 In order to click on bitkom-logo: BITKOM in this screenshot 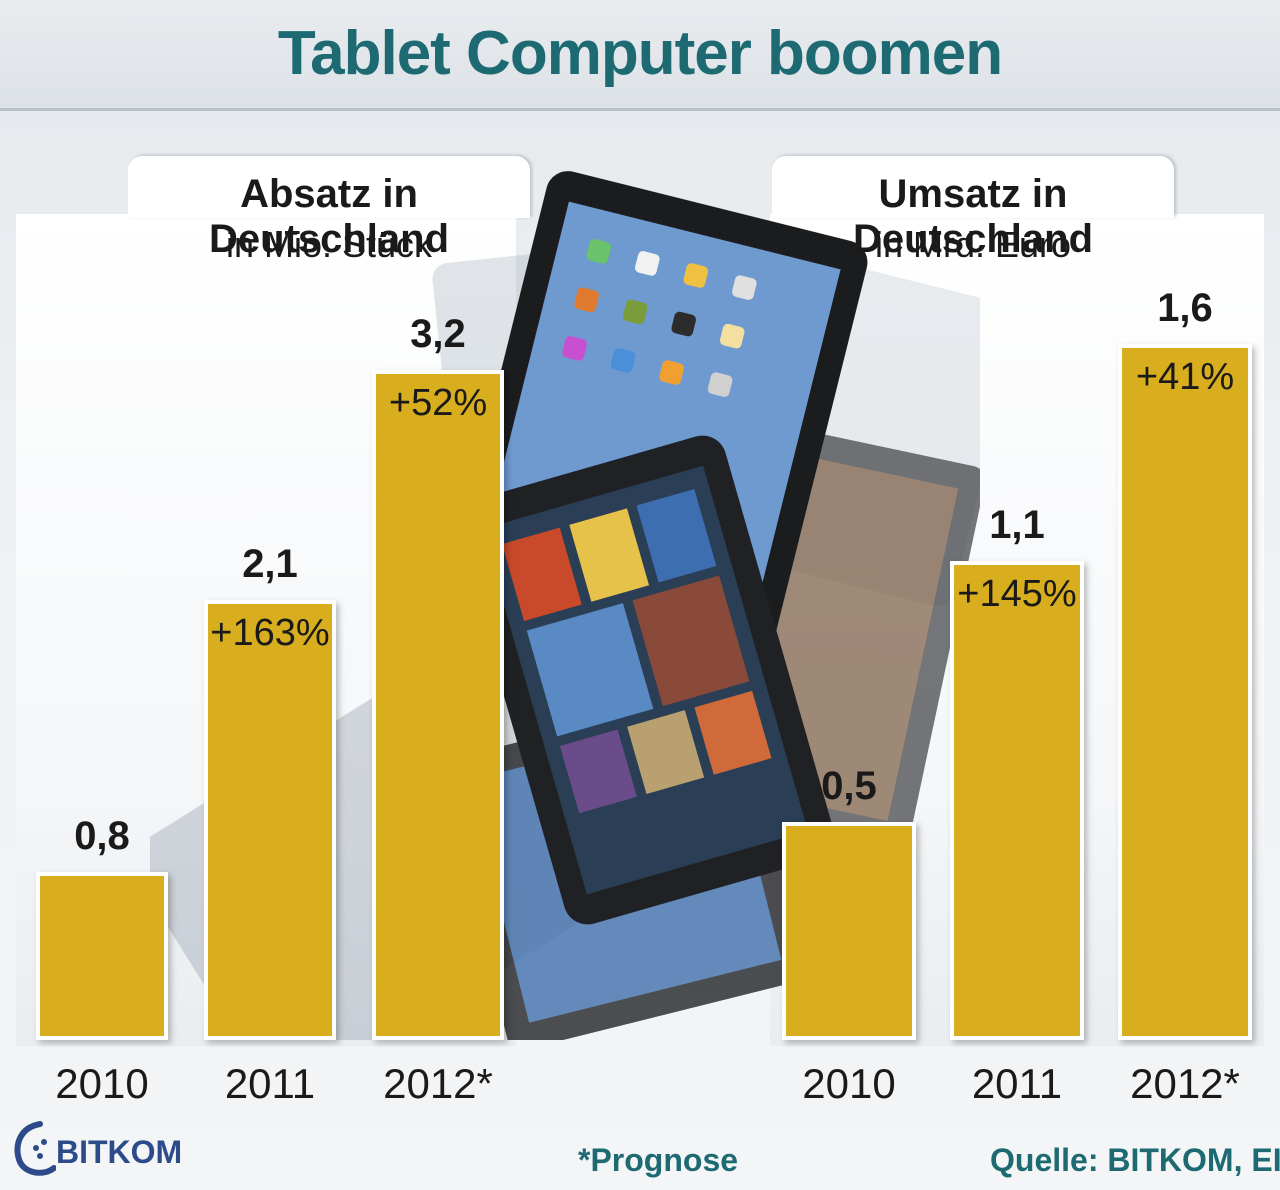, I will do `click(96, 1150)`.